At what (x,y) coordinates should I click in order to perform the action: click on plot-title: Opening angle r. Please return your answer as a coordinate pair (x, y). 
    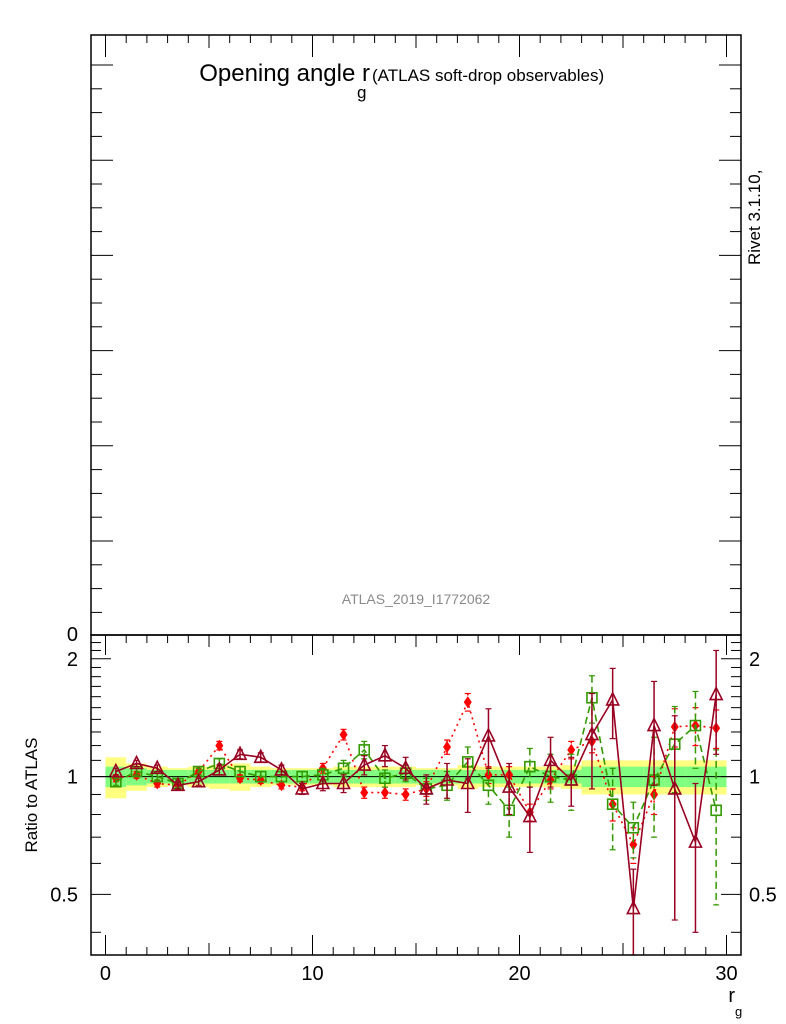
    Looking at the image, I should click on (284, 73).